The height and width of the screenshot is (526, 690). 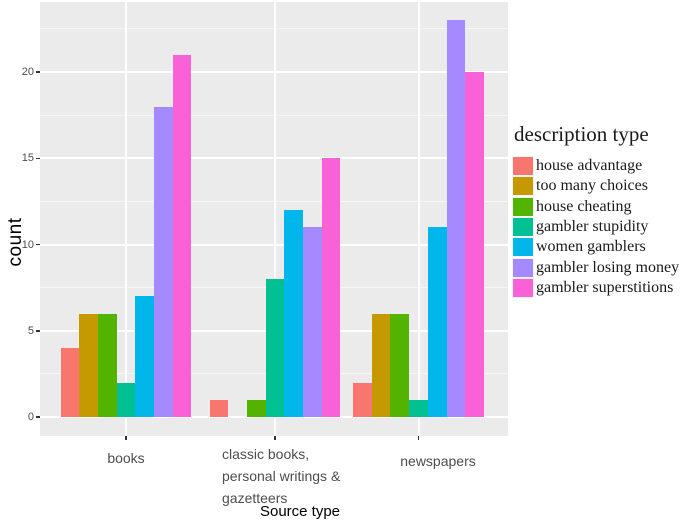 What do you see at coordinates (589, 166) in the screenshot?
I see `legend-label: house advantage` at bounding box center [589, 166].